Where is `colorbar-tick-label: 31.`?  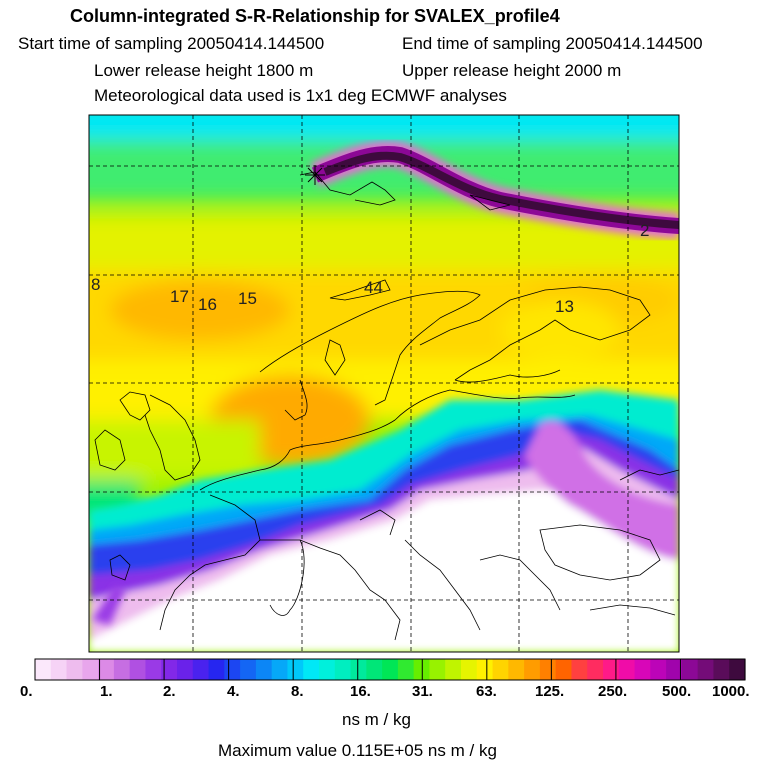 colorbar-tick-label: 31. is located at coordinates (422, 691).